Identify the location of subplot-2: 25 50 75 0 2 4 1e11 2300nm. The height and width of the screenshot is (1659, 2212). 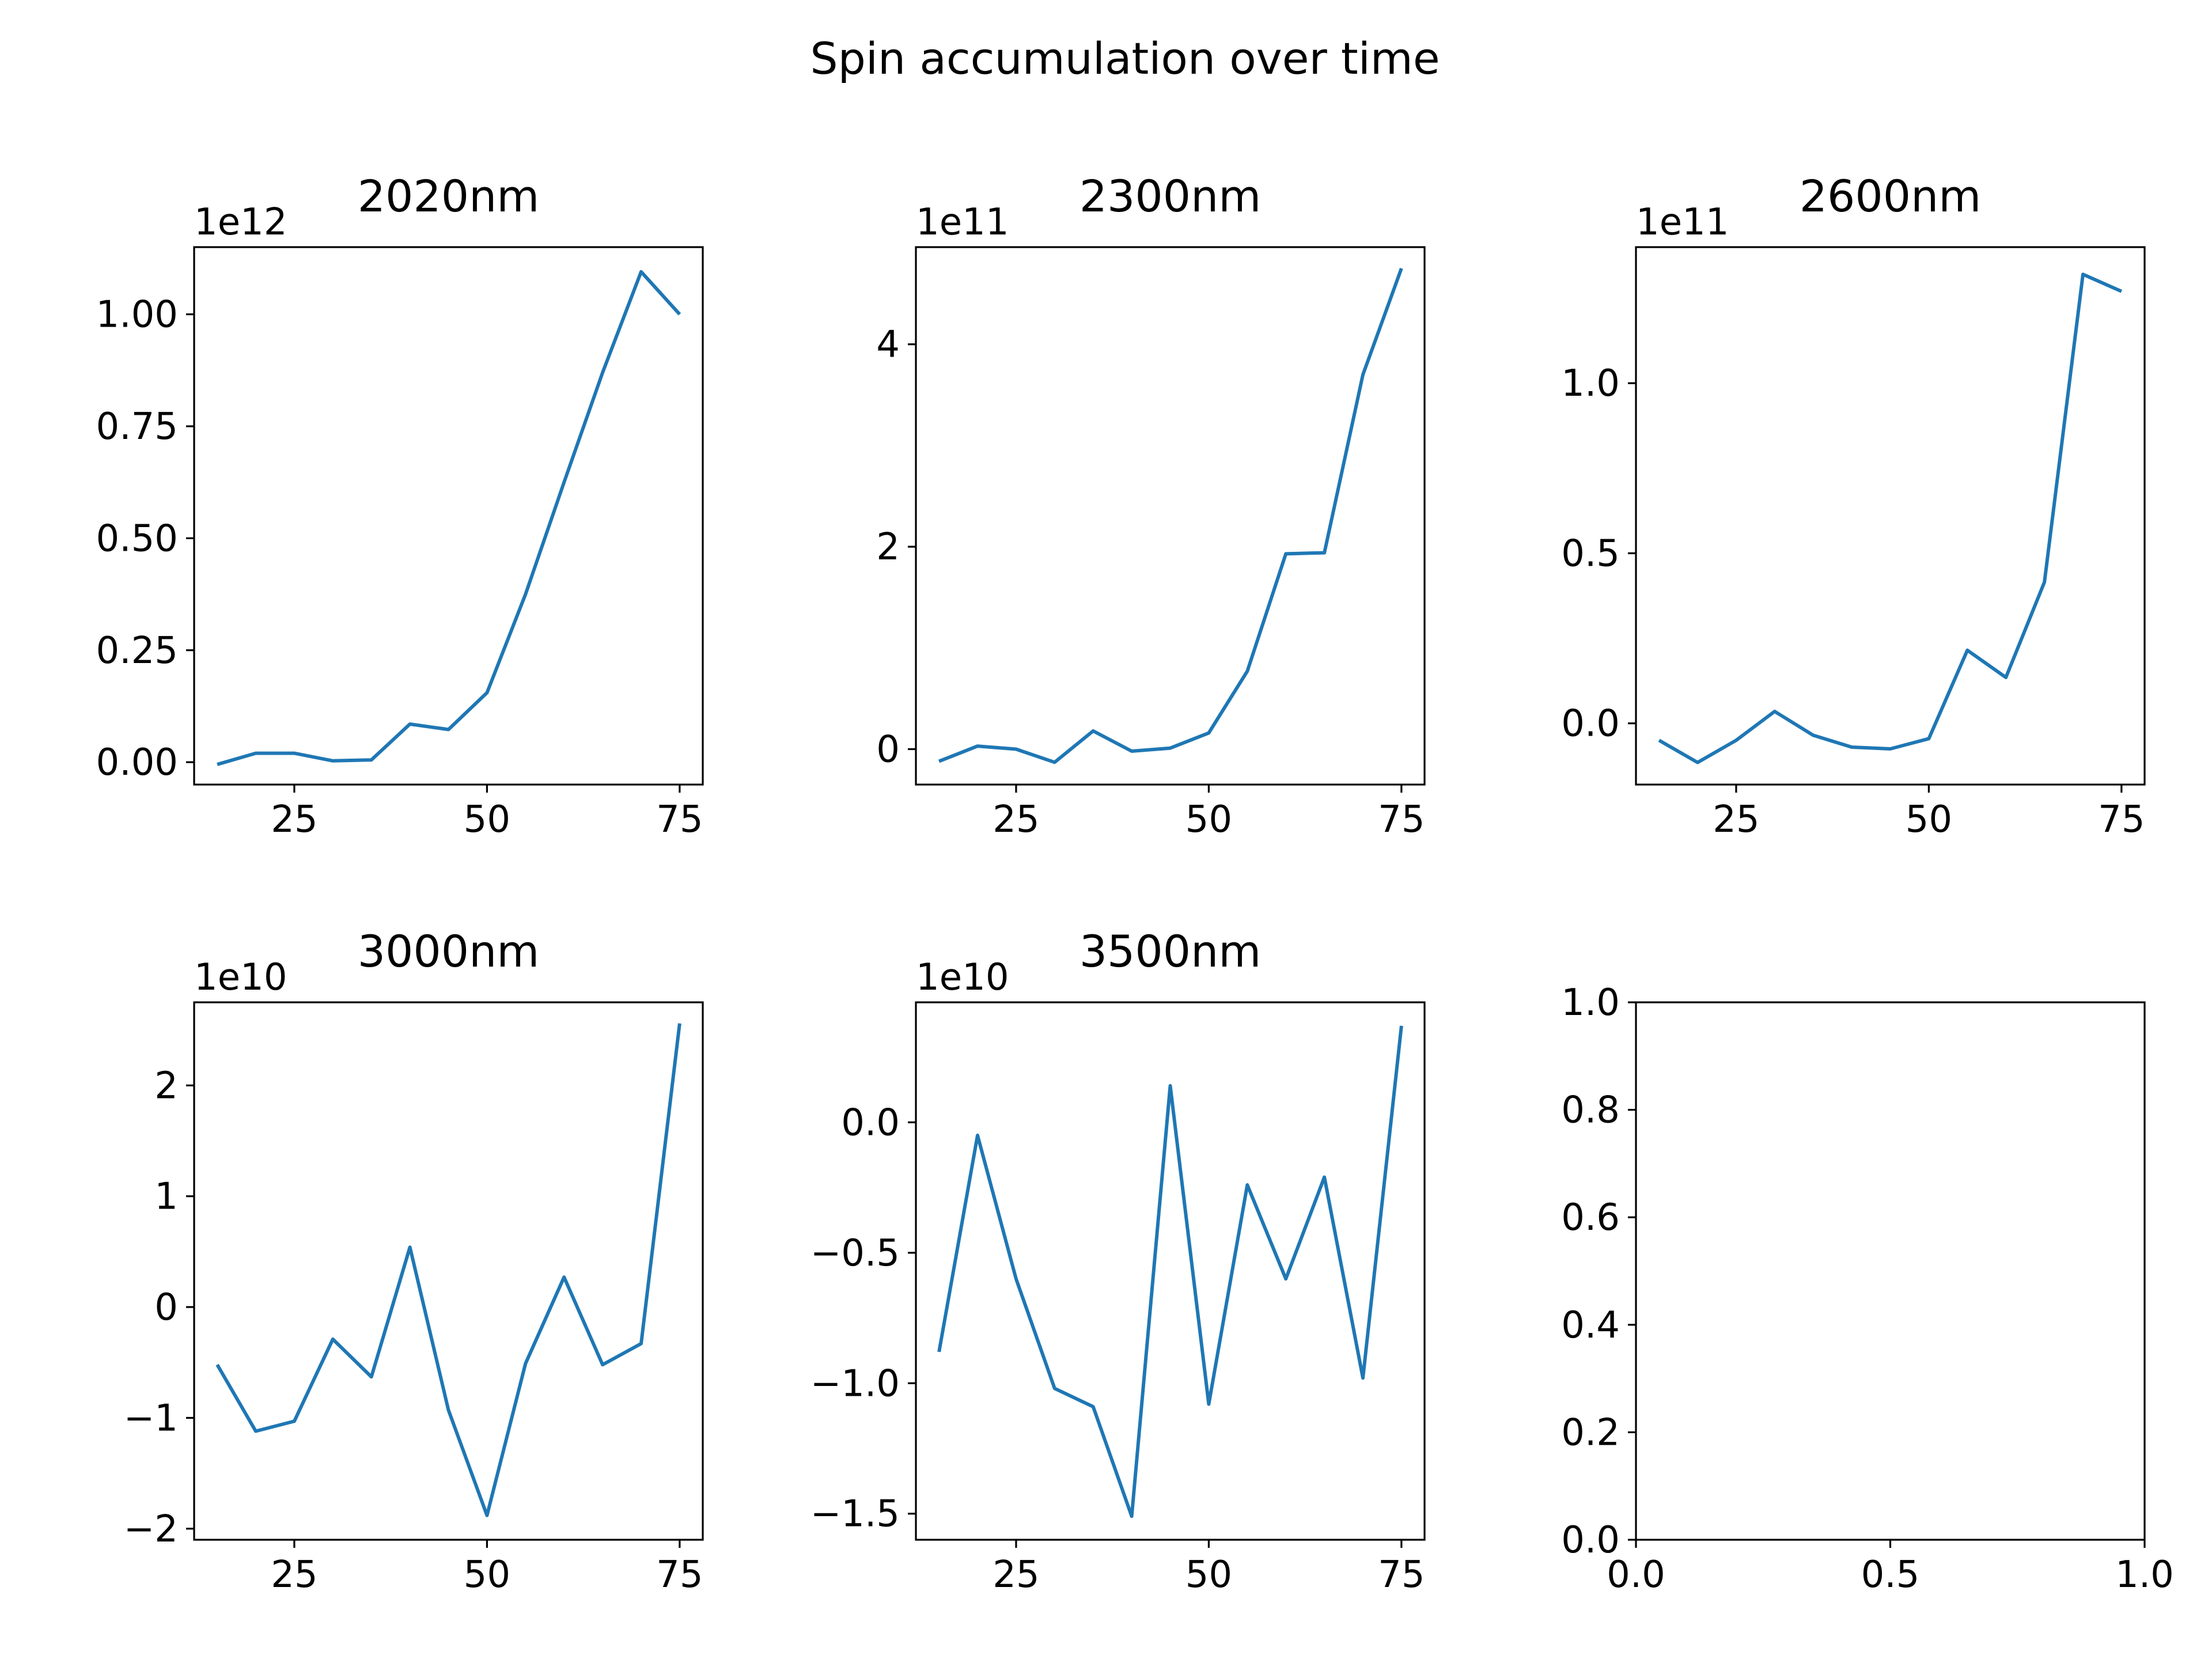
(1151, 506).